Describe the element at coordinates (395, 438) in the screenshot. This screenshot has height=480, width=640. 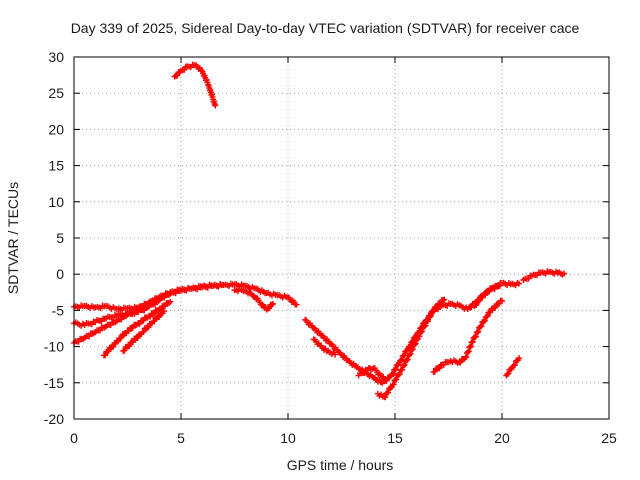
I see `x-tick-label: 15` at that location.